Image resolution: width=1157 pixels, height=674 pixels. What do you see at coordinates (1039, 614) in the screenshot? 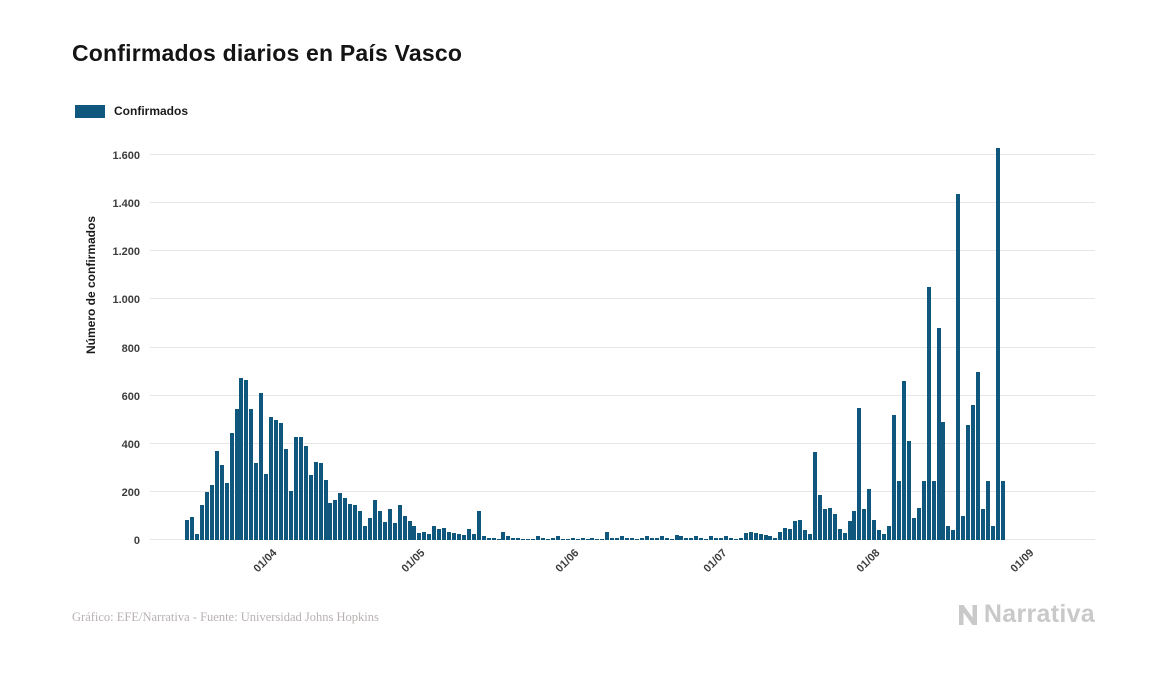
I see `brand-name: Narrativa` at bounding box center [1039, 614].